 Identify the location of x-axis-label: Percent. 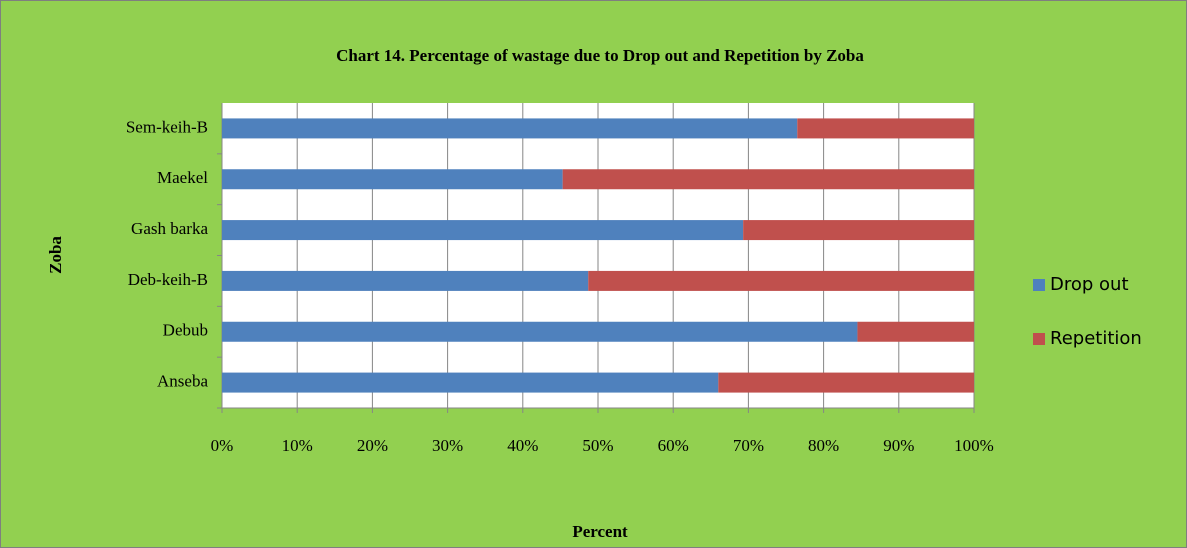
(600, 531).